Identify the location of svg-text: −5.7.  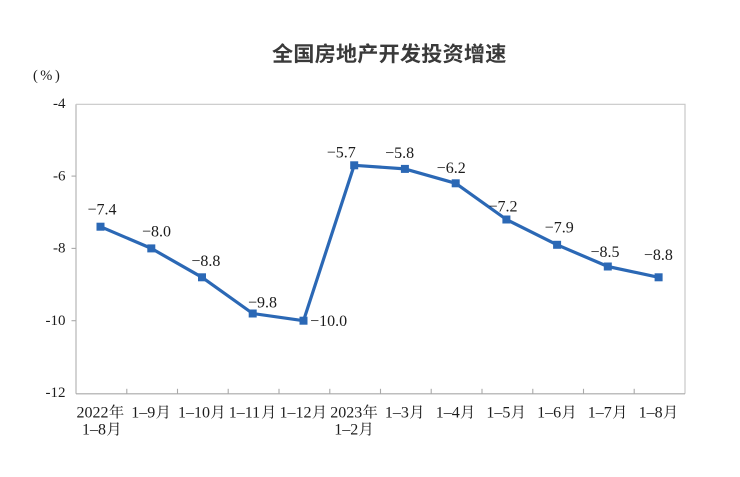
(341, 152).